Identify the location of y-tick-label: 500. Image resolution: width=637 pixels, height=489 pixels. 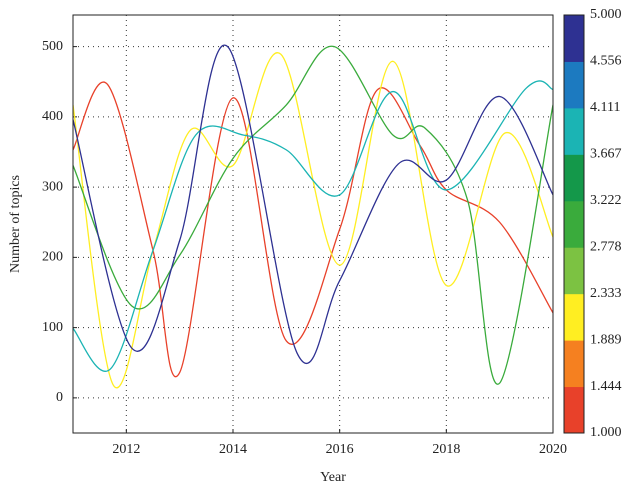
(52, 46).